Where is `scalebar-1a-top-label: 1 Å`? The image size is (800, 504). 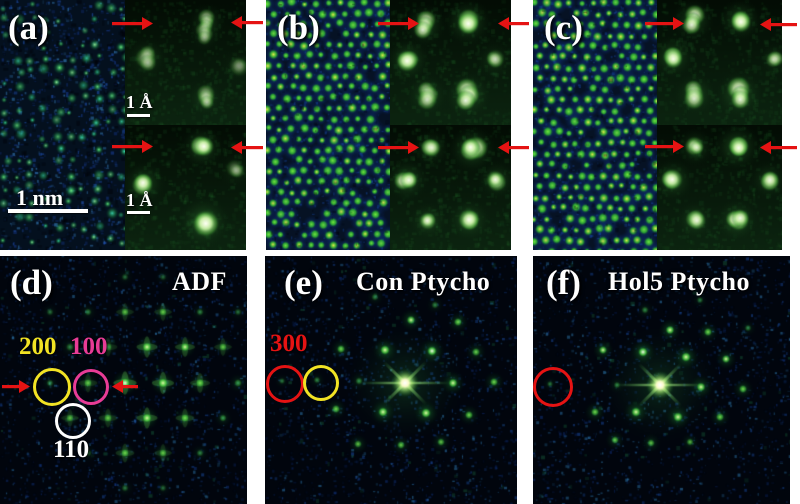
scalebar-1a-top-label: 1 Å is located at coordinates (139, 102).